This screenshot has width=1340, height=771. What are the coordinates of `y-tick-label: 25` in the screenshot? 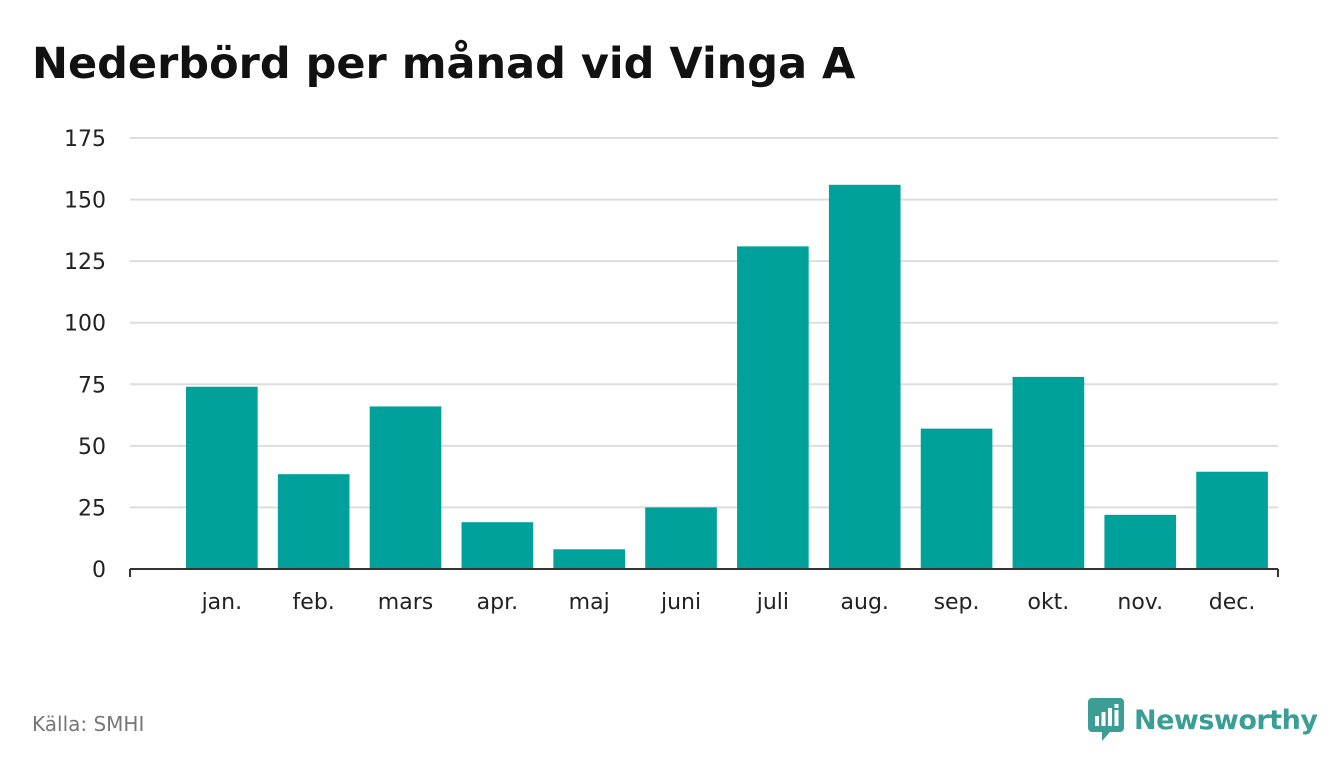 It's located at (92, 508).